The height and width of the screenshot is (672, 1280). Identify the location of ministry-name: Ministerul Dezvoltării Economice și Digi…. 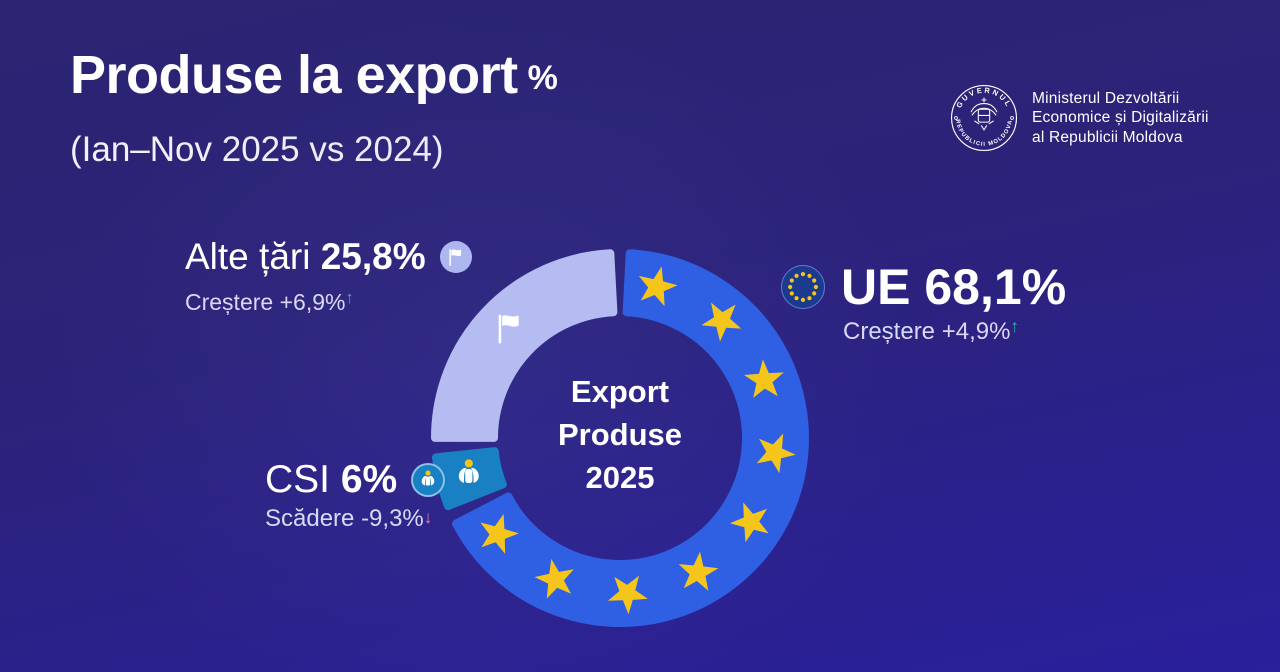
(1120, 118).